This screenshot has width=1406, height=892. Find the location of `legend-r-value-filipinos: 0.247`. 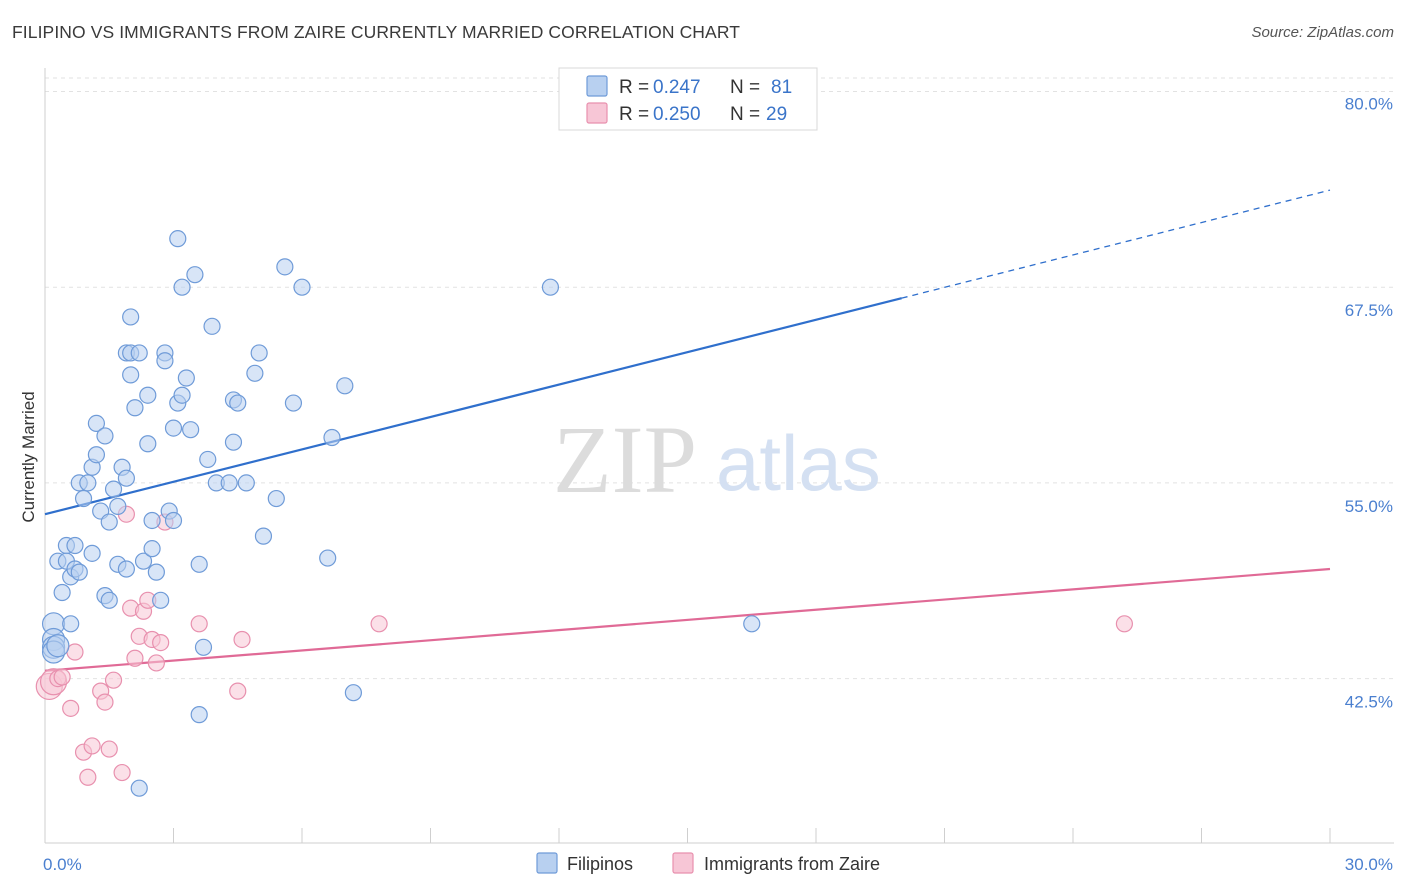

legend-r-value-filipinos: 0.247 is located at coordinates (677, 87).